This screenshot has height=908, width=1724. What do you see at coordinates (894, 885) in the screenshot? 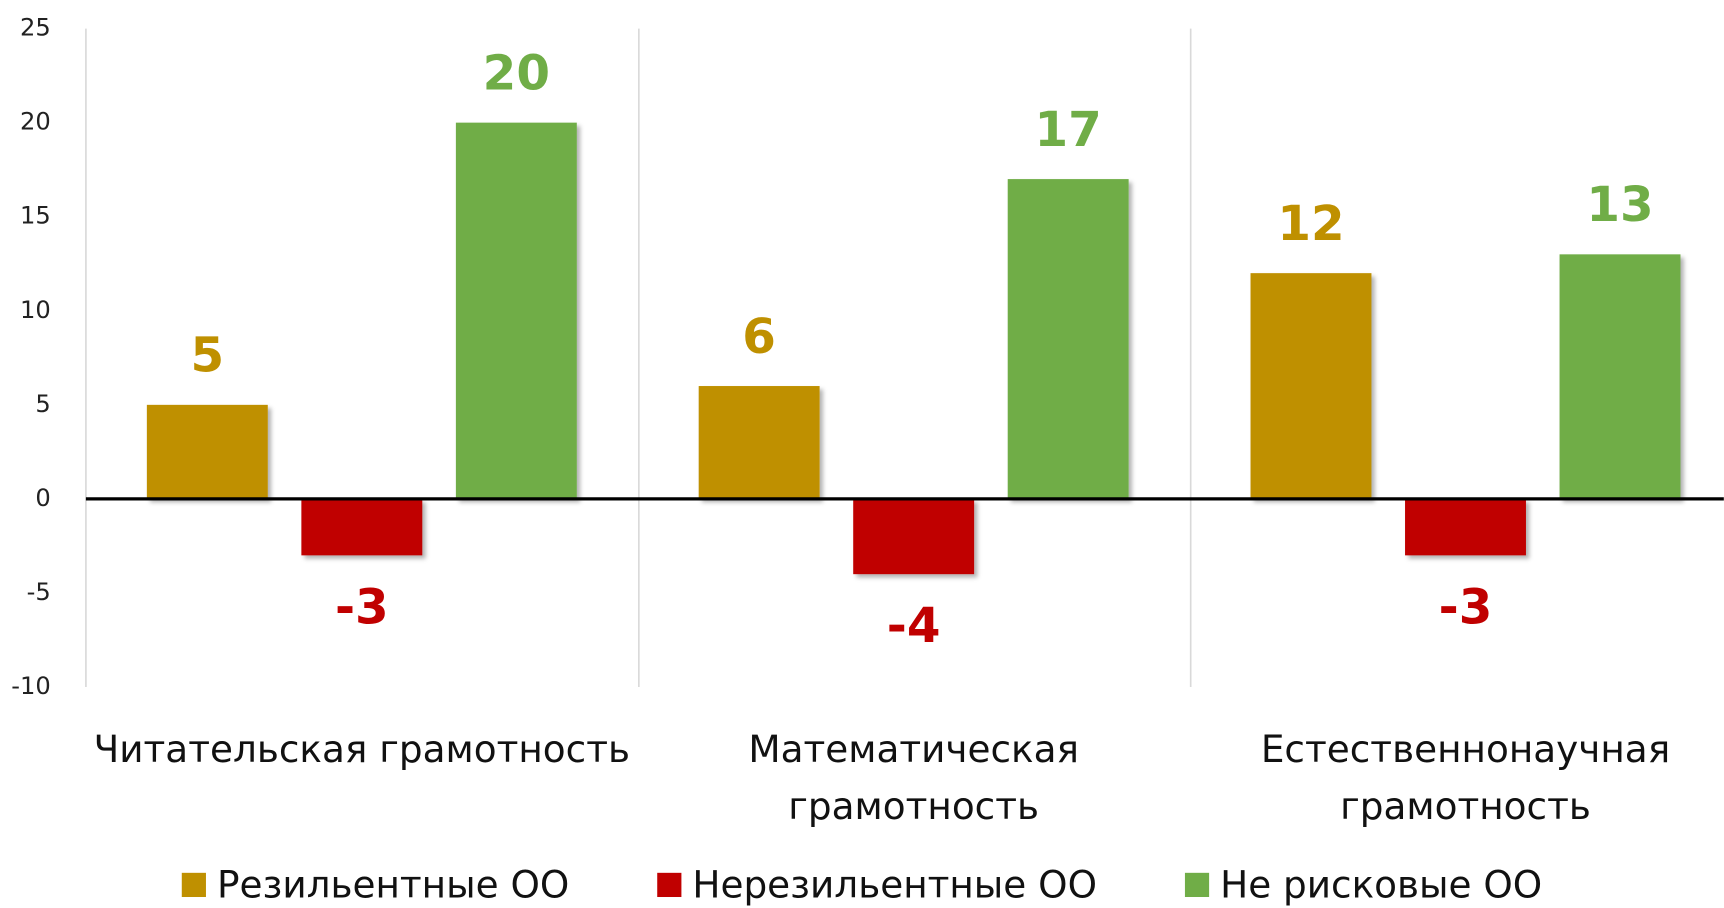
I see `legend-label: Нерезильентные ОО` at bounding box center [894, 885].